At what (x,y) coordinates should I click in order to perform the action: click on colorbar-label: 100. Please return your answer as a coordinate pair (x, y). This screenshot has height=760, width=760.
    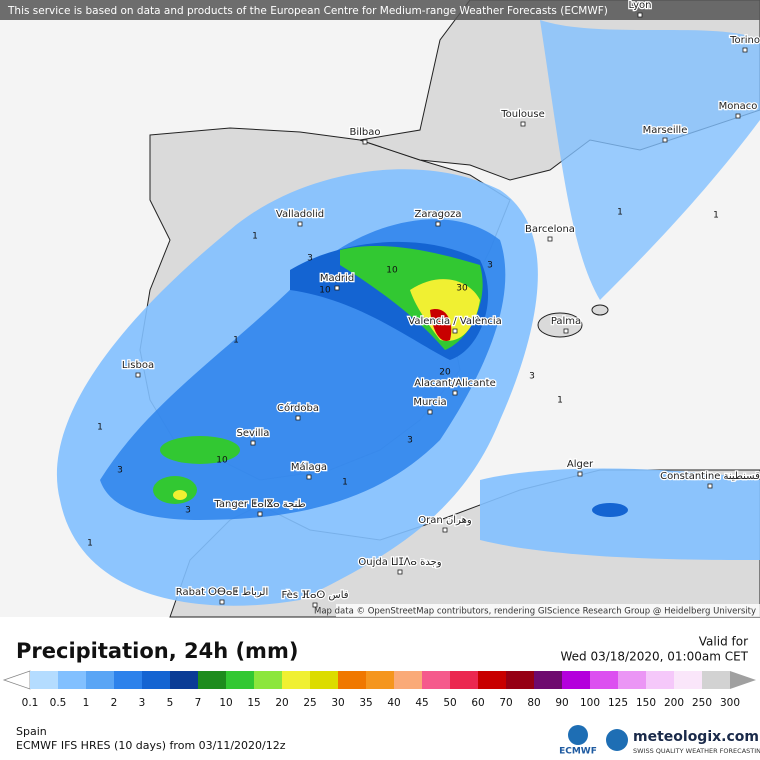
    Looking at the image, I should click on (590, 703).